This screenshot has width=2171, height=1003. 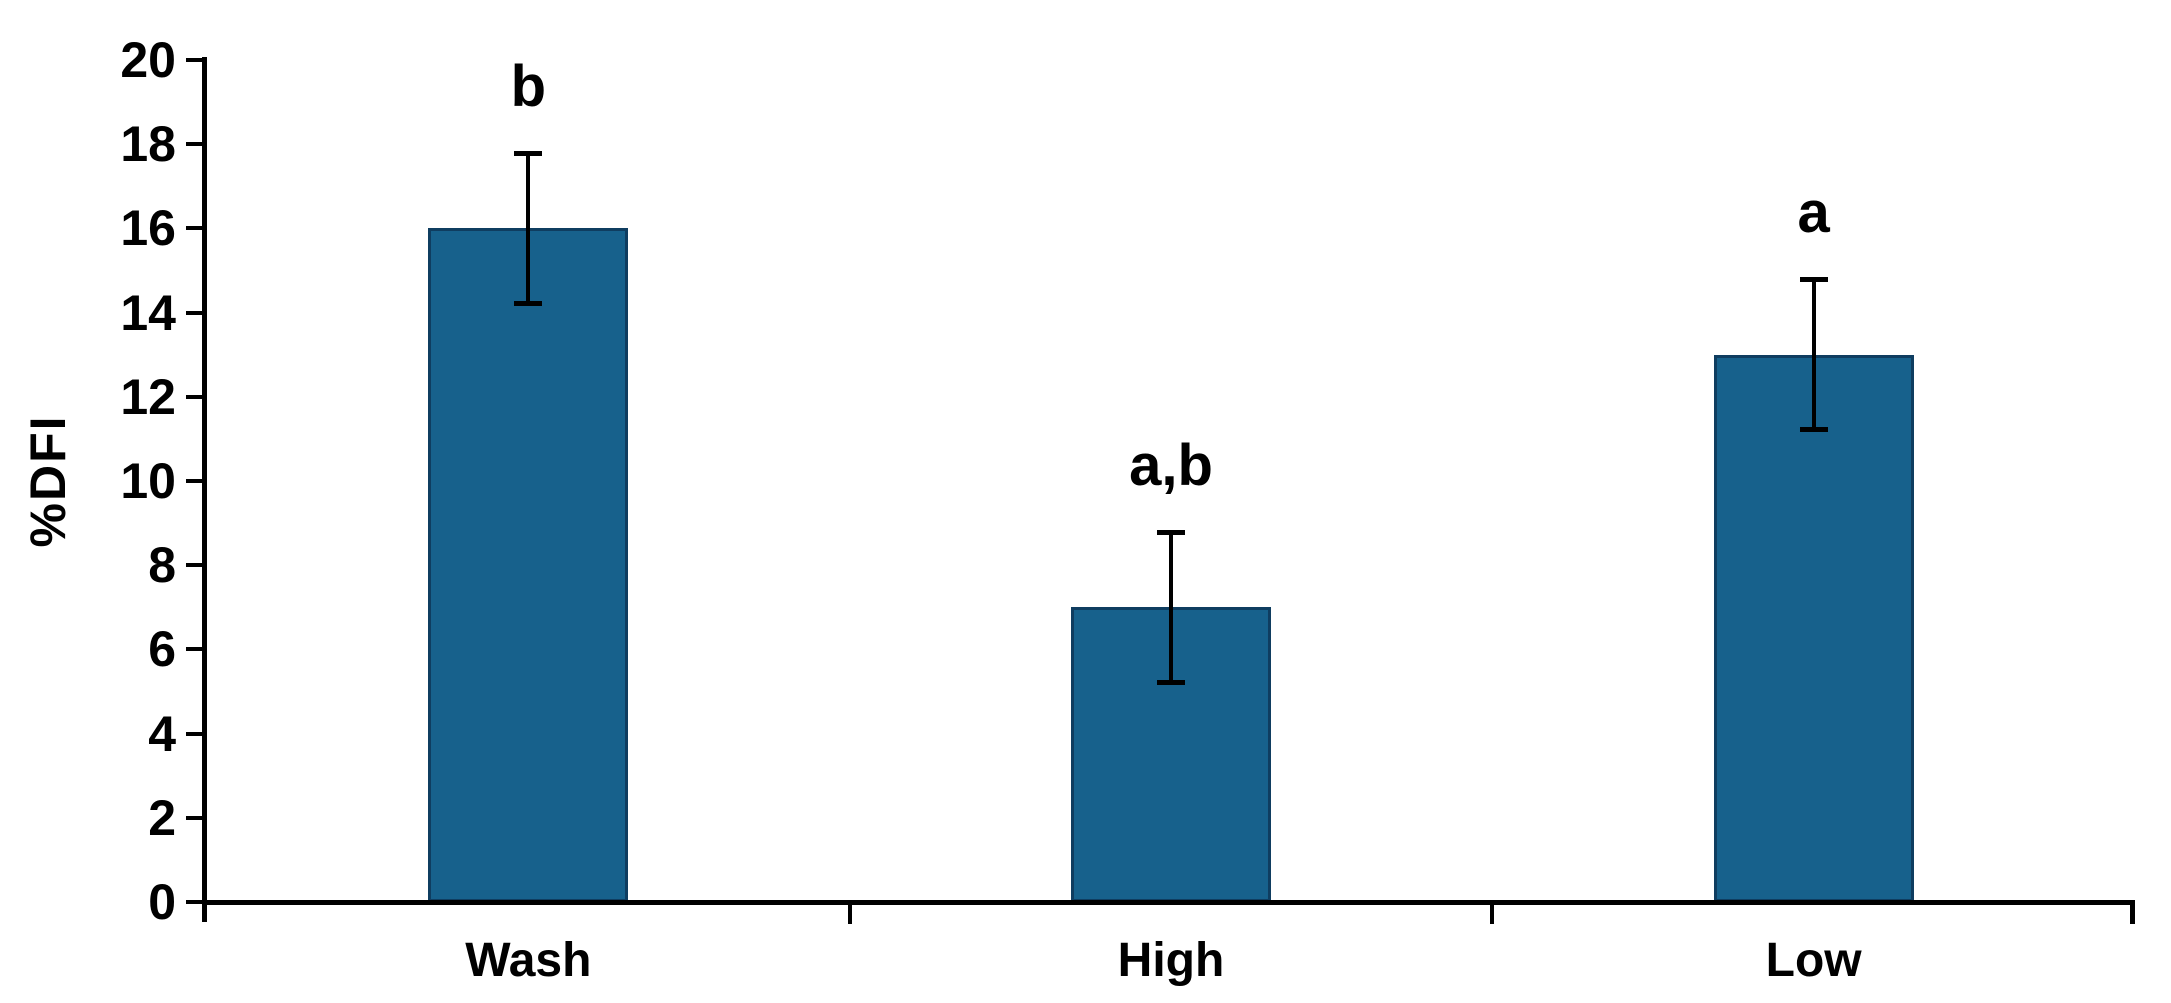 What do you see at coordinates (162, 649) in the screenshot?
I see `y-tick-label-6: 6` at bounding box center [162, 649].